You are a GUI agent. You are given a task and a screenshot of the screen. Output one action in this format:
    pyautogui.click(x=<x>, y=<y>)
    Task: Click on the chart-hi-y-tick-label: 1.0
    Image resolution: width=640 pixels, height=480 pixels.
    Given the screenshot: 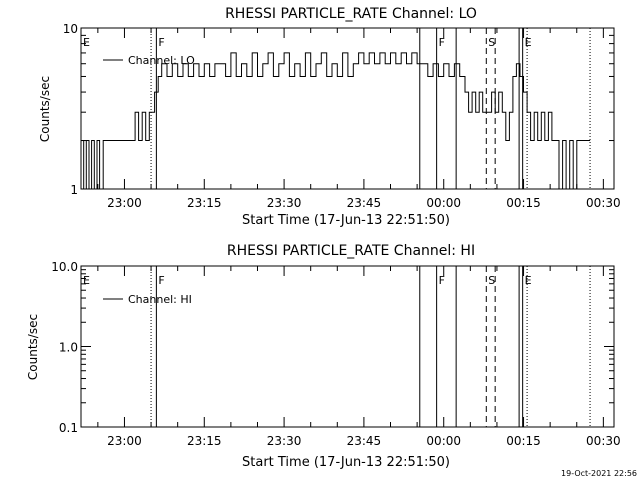 What is the action you would take?
    pyautogui.click(x=68, y=348)
    